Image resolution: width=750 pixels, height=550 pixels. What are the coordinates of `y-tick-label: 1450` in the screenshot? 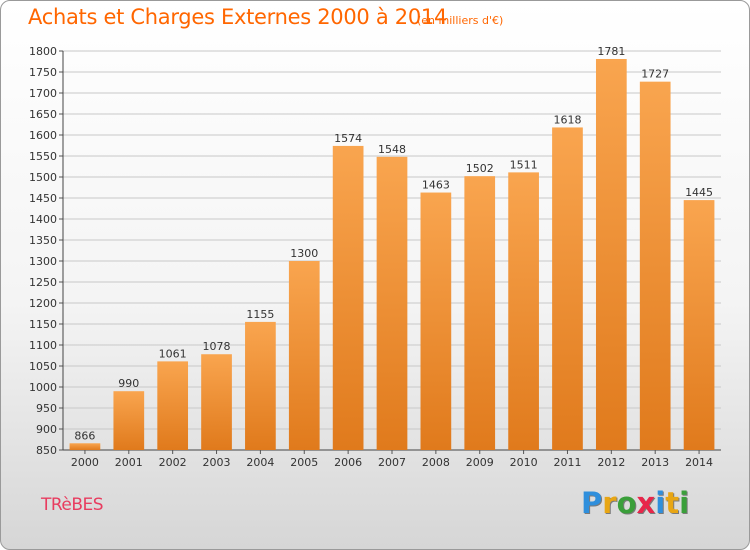 It's located at (43, 198).